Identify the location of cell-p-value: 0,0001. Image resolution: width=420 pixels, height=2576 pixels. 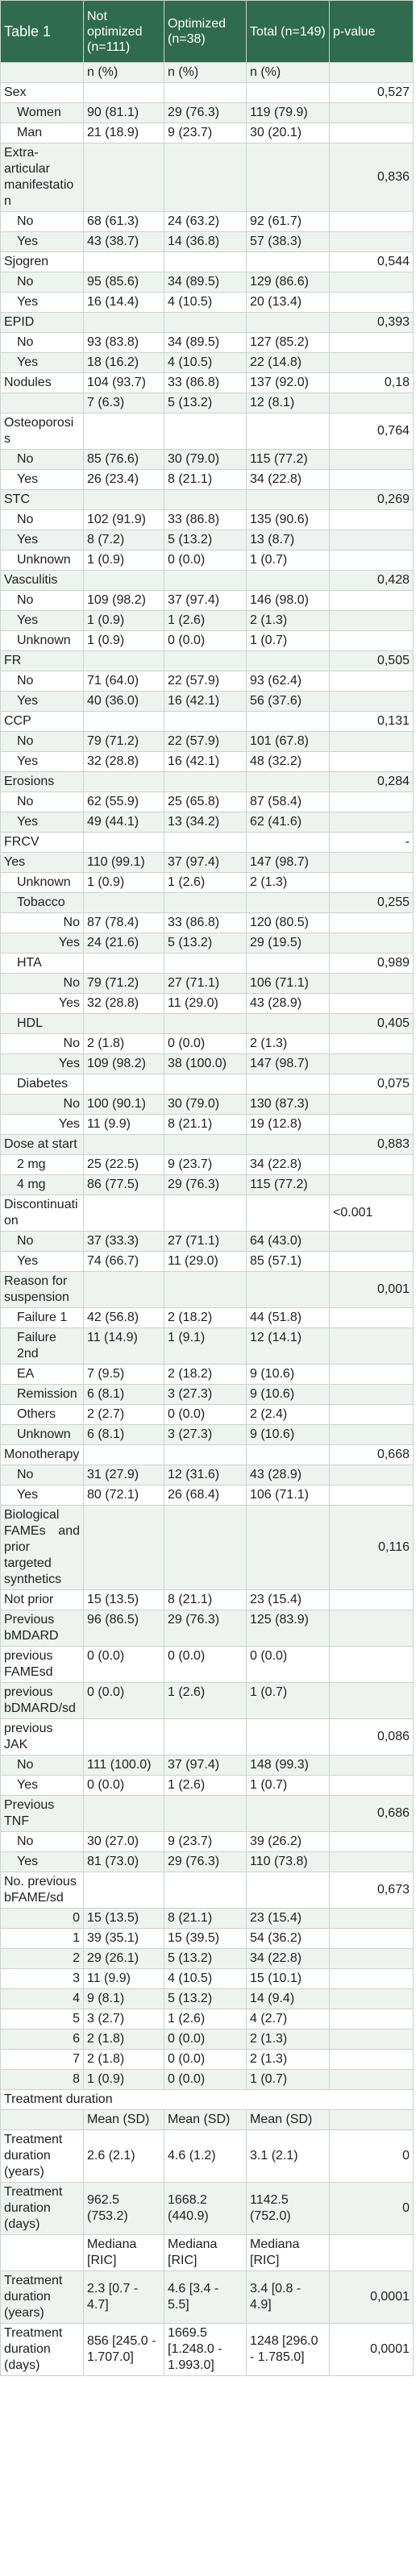
(371, 2349).